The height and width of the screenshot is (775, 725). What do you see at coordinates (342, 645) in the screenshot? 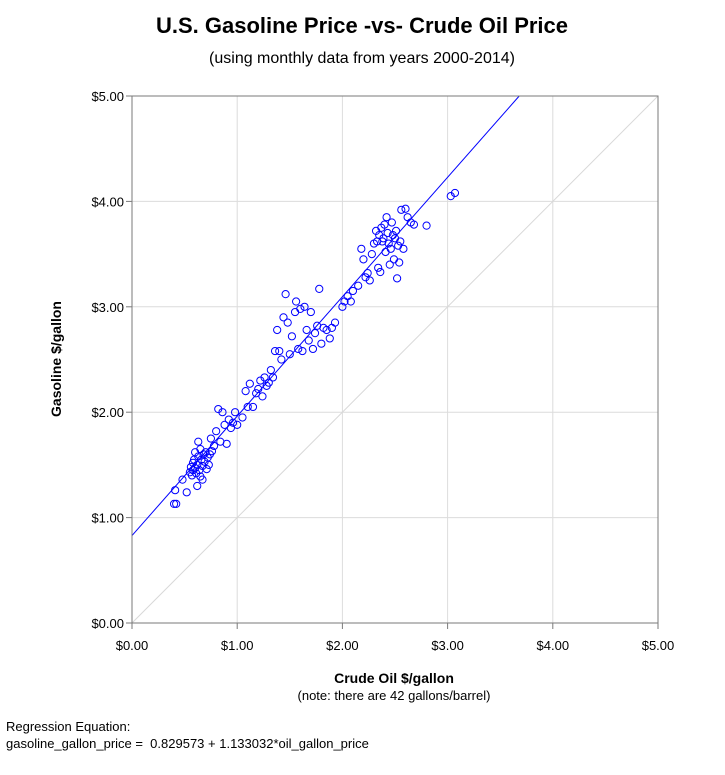
I see `x-tick-label: $2.00` at bounding box center [342, 645].